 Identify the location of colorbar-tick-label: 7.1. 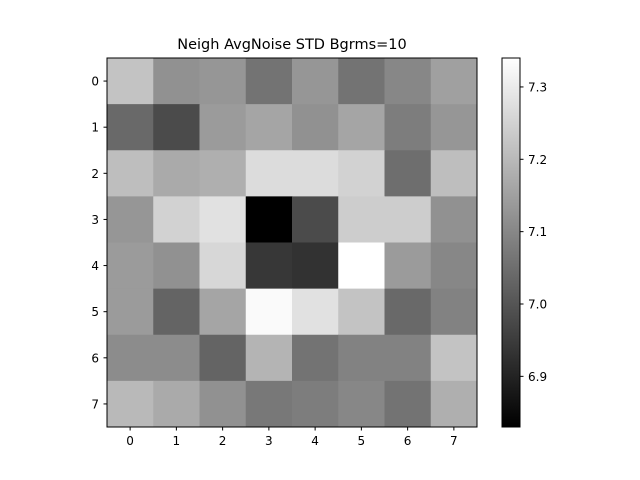
(537, 232).